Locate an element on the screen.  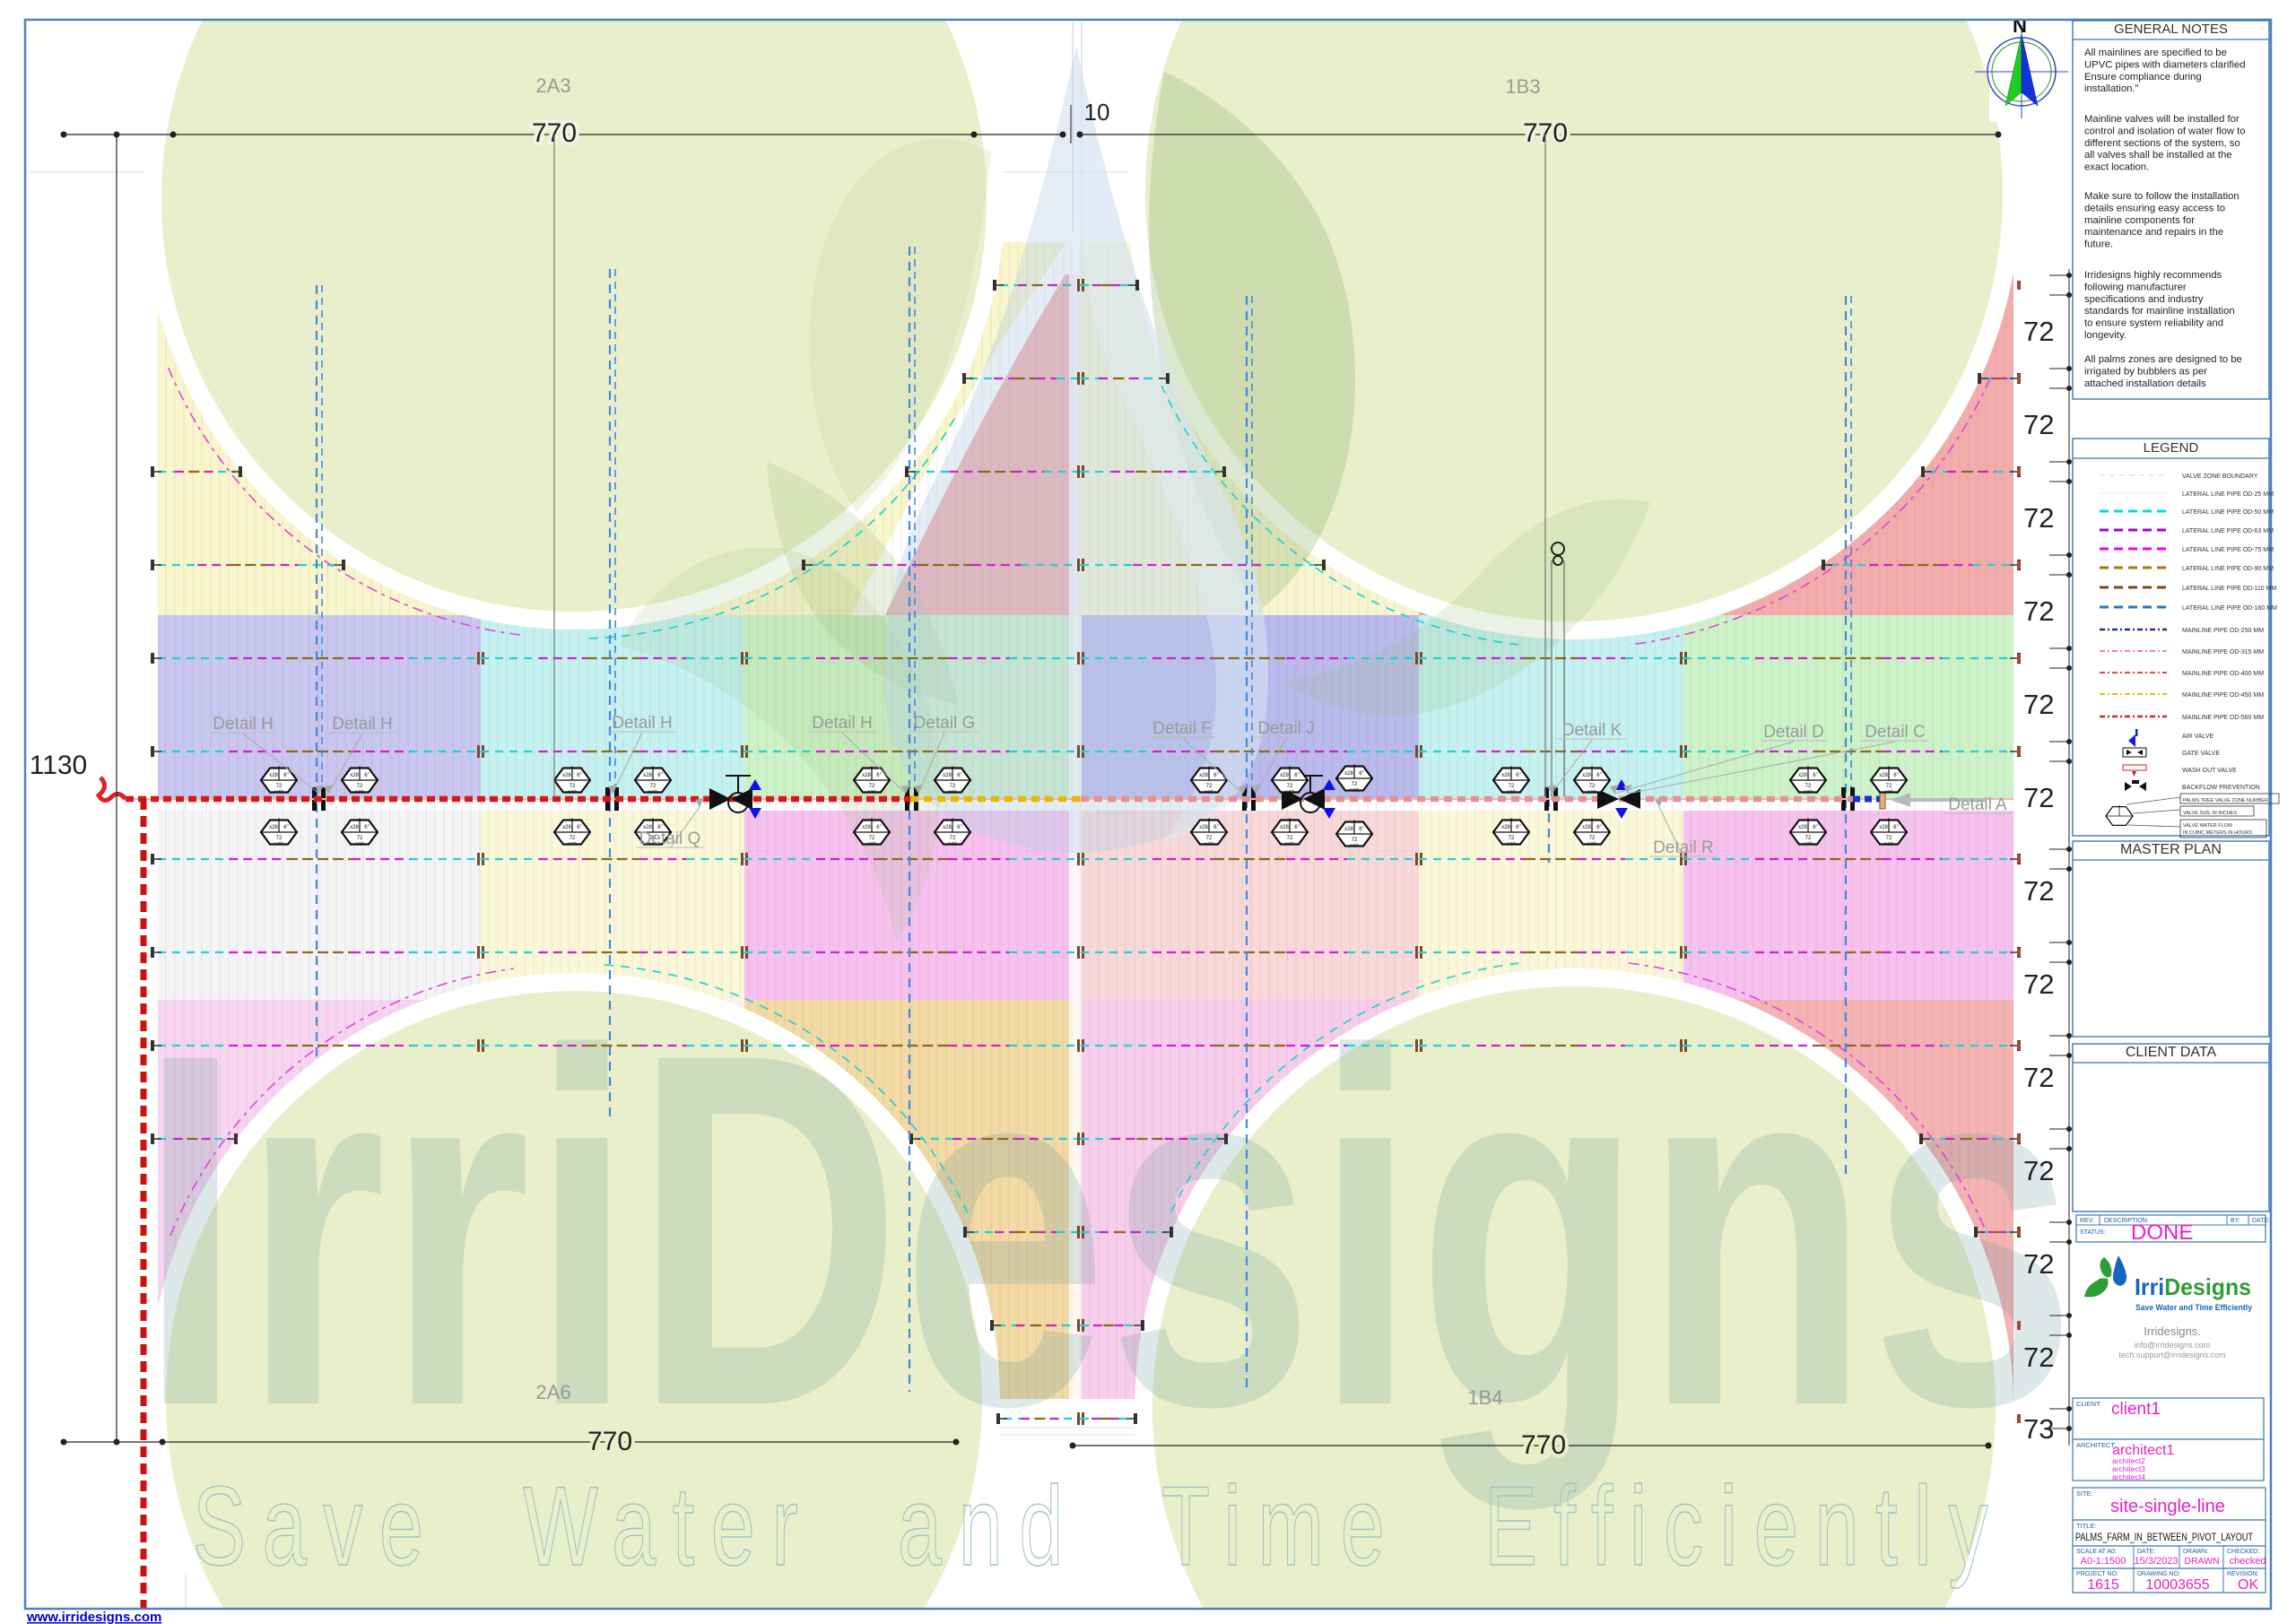
svg-text: LATERAL LINE PIPE OD-110 MM is located at coordinates (2229, 589).